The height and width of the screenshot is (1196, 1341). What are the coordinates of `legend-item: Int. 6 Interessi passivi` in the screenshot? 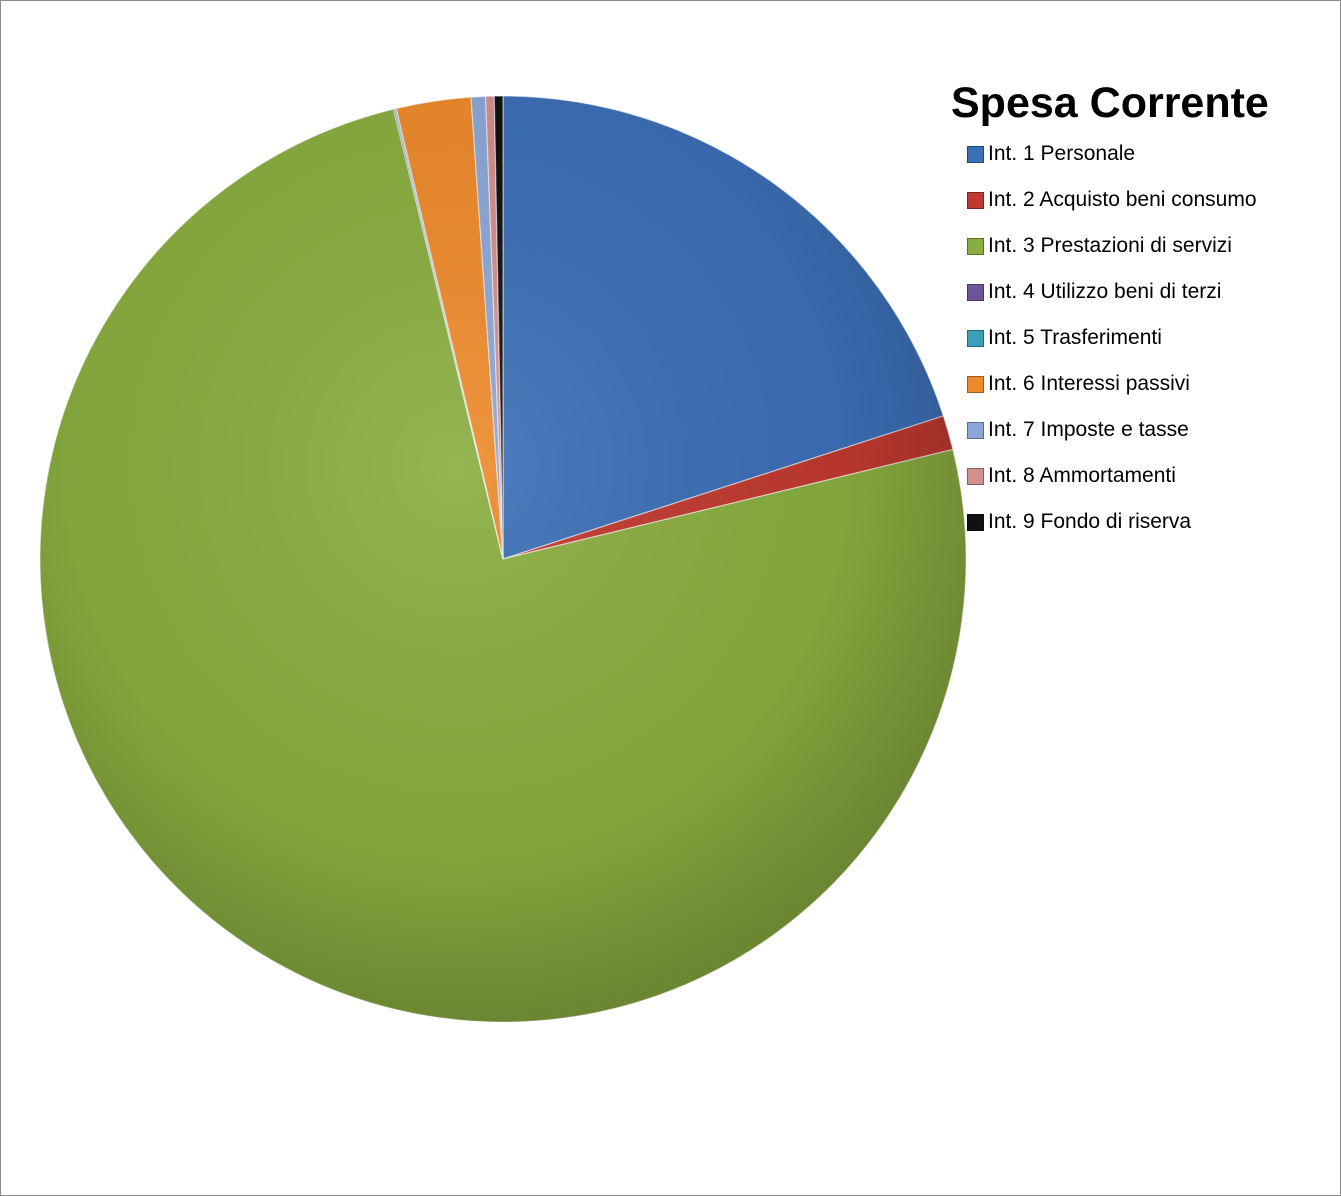 It's located at (1112, 384).